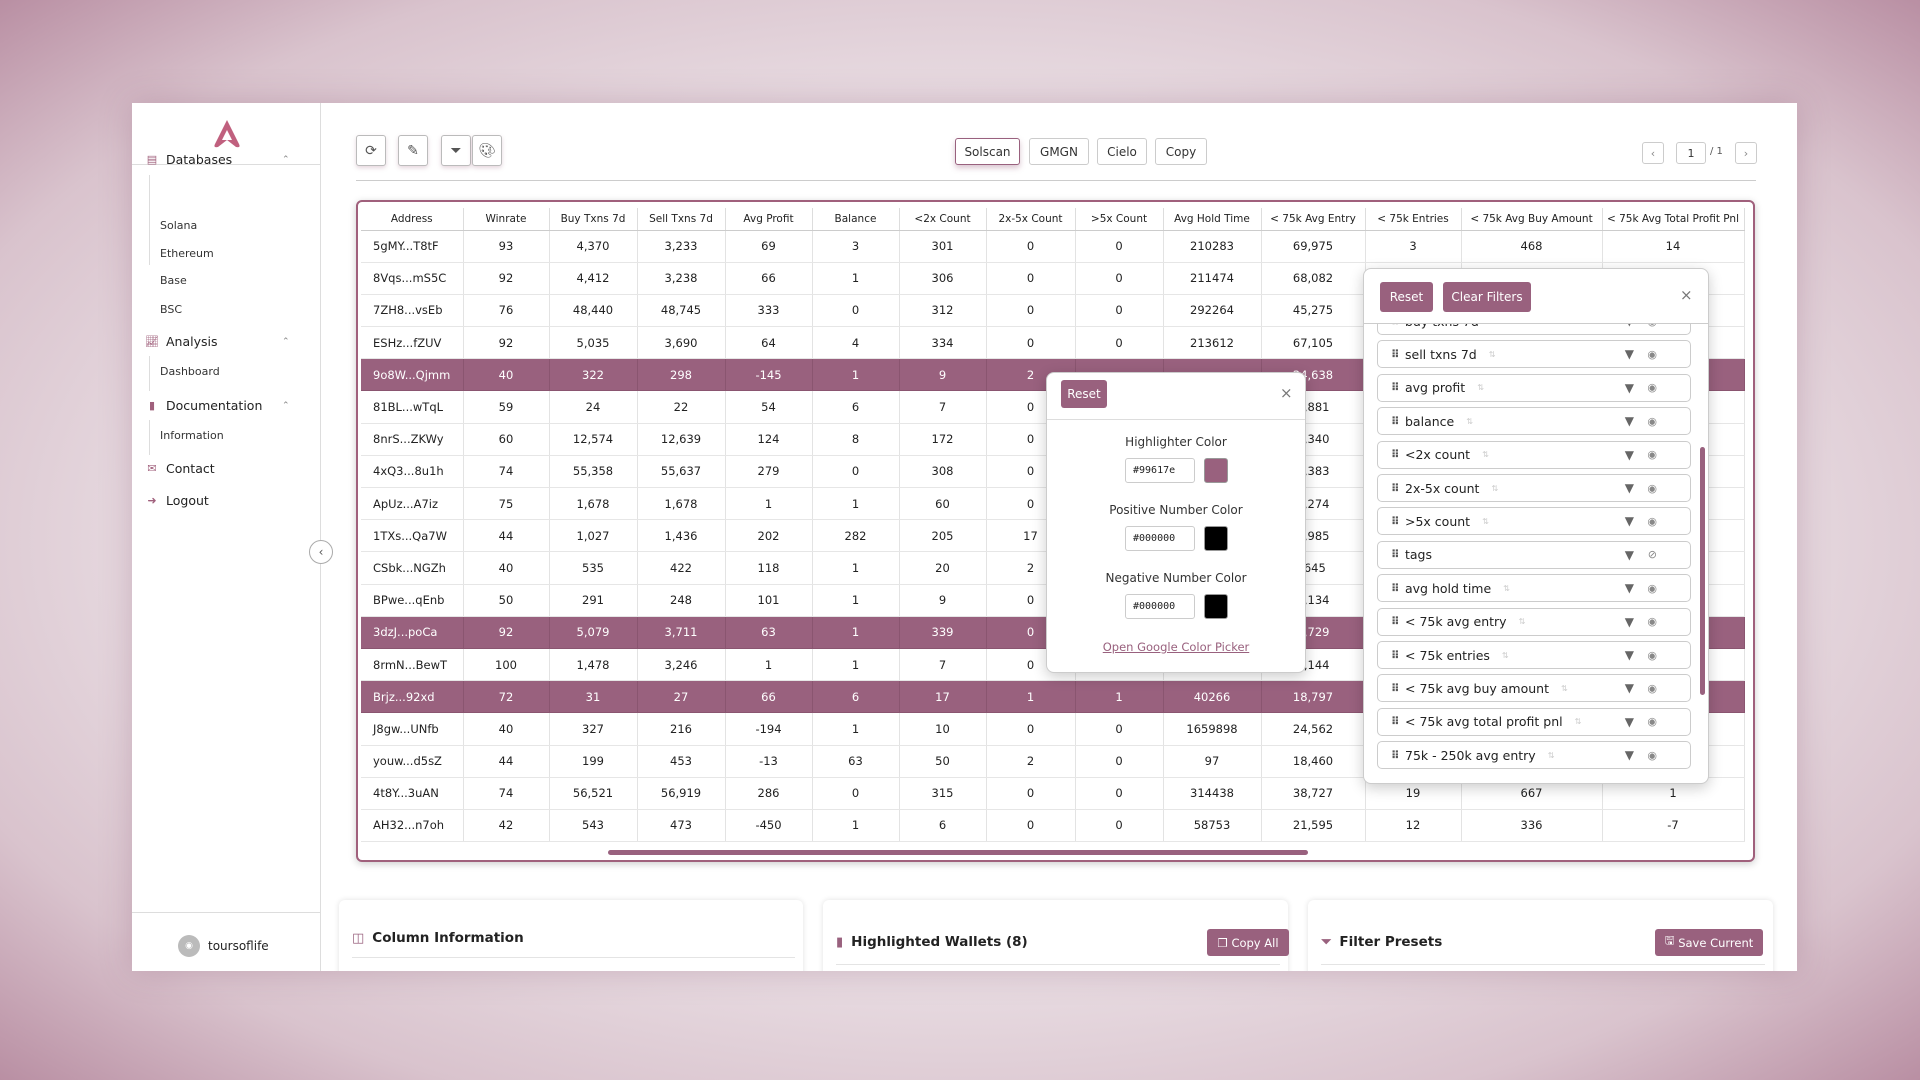 The image size is (1920, 1080). What do you see at coordinates (180, 468) in the screenshot?
I see `sidebar-item-contact: ✉ Contact` at bounding box center [180, 468].